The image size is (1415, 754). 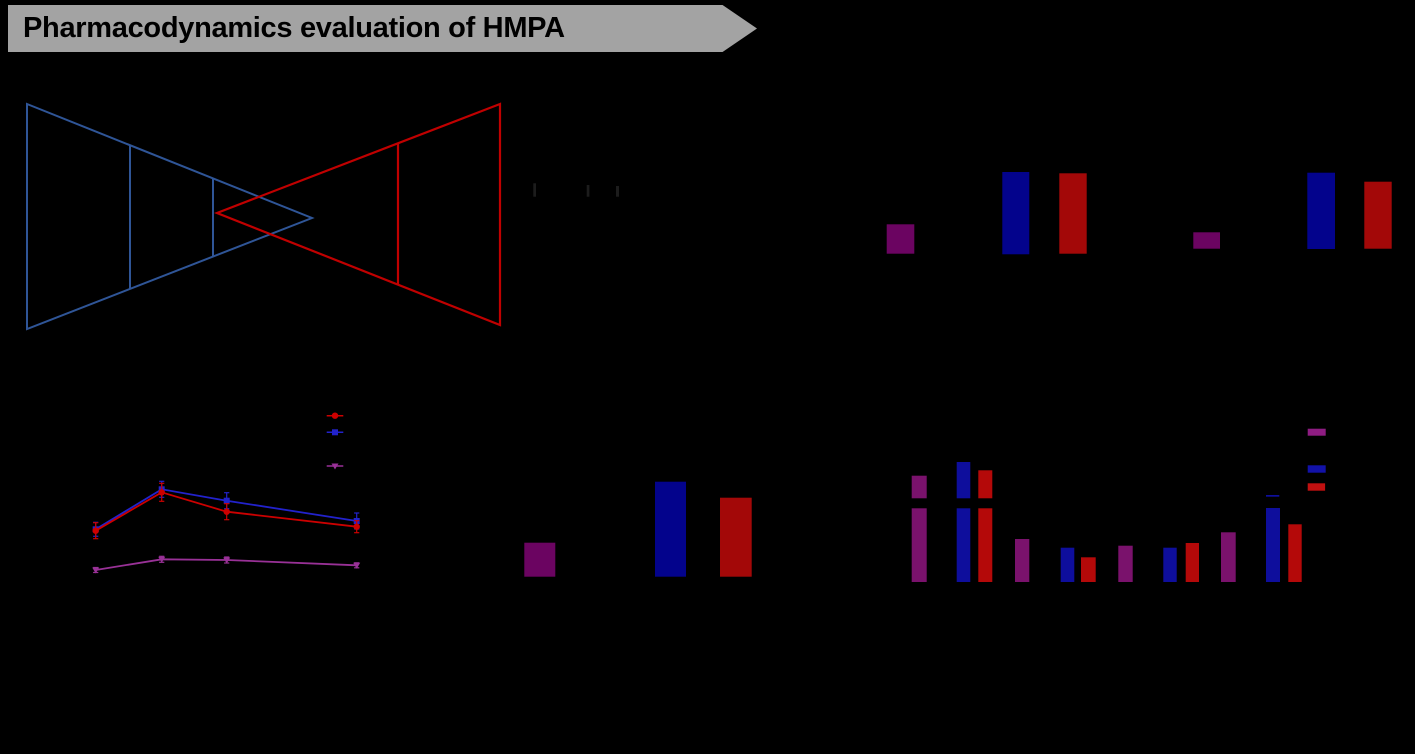 I want to click on faint-text-marks, so click(x=576, y=190).